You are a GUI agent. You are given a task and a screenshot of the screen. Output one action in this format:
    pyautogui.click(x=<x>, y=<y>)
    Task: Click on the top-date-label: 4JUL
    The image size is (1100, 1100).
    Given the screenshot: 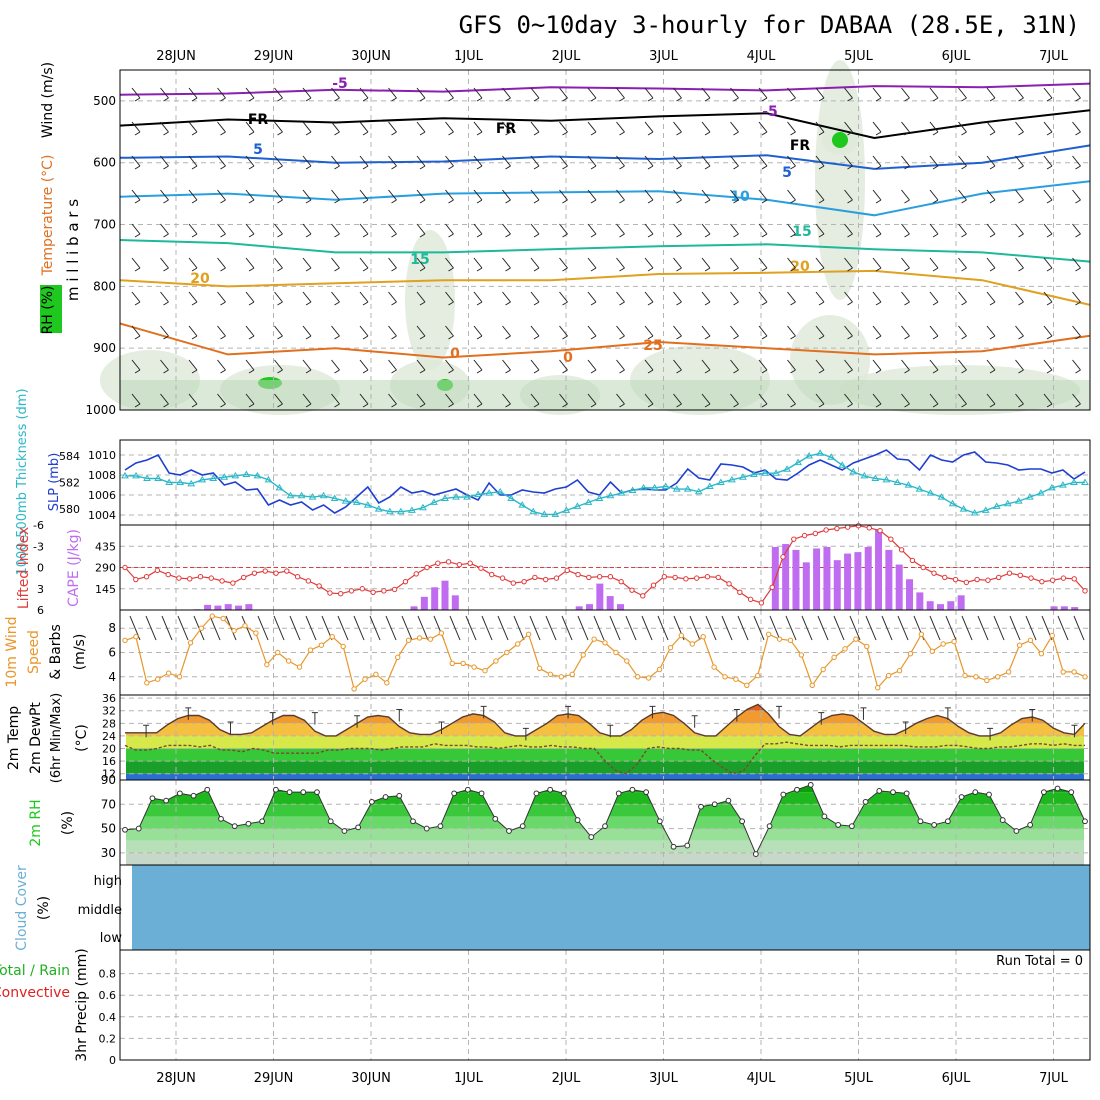 What is the action you would take?
    pyautogui.click(x=762, y=56)
    